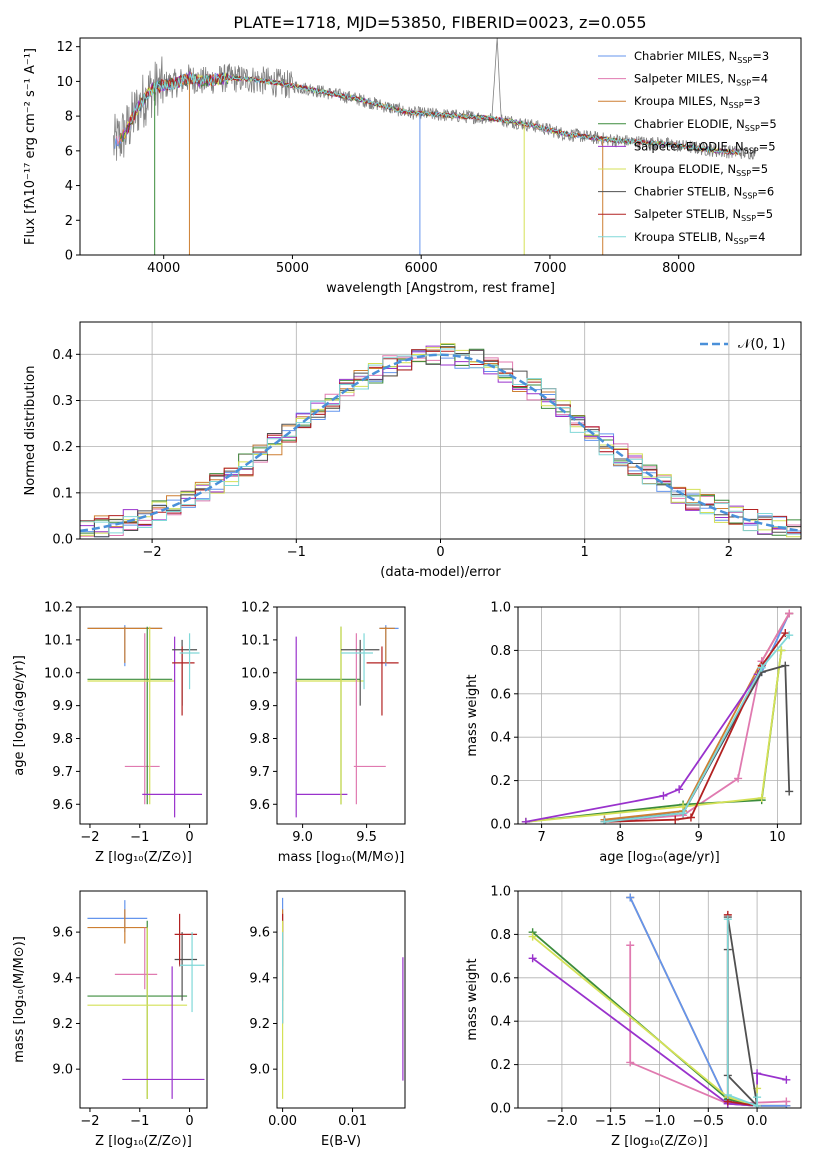 This screenshot has height=1170, width=819. What do you see at coordinates (701, 170) in the screenshot?
I see `legend-label: Kroupa ELODIE, NSSP=5` at bounding box center [701, 170].